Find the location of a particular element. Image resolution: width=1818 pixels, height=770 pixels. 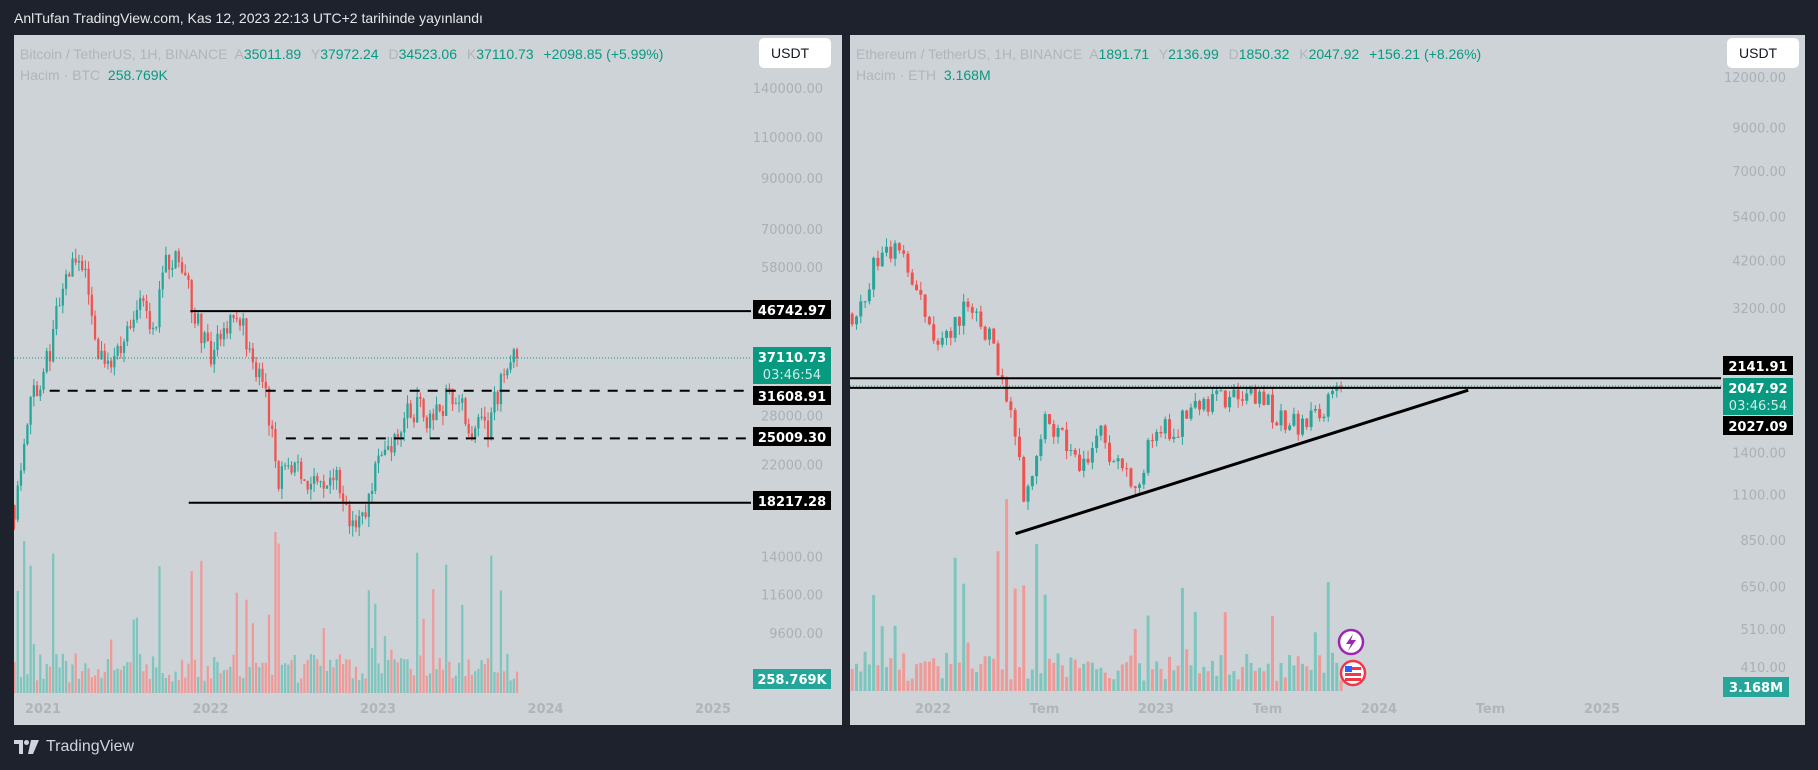

close-label: K is located at coordinates (1304, 54).